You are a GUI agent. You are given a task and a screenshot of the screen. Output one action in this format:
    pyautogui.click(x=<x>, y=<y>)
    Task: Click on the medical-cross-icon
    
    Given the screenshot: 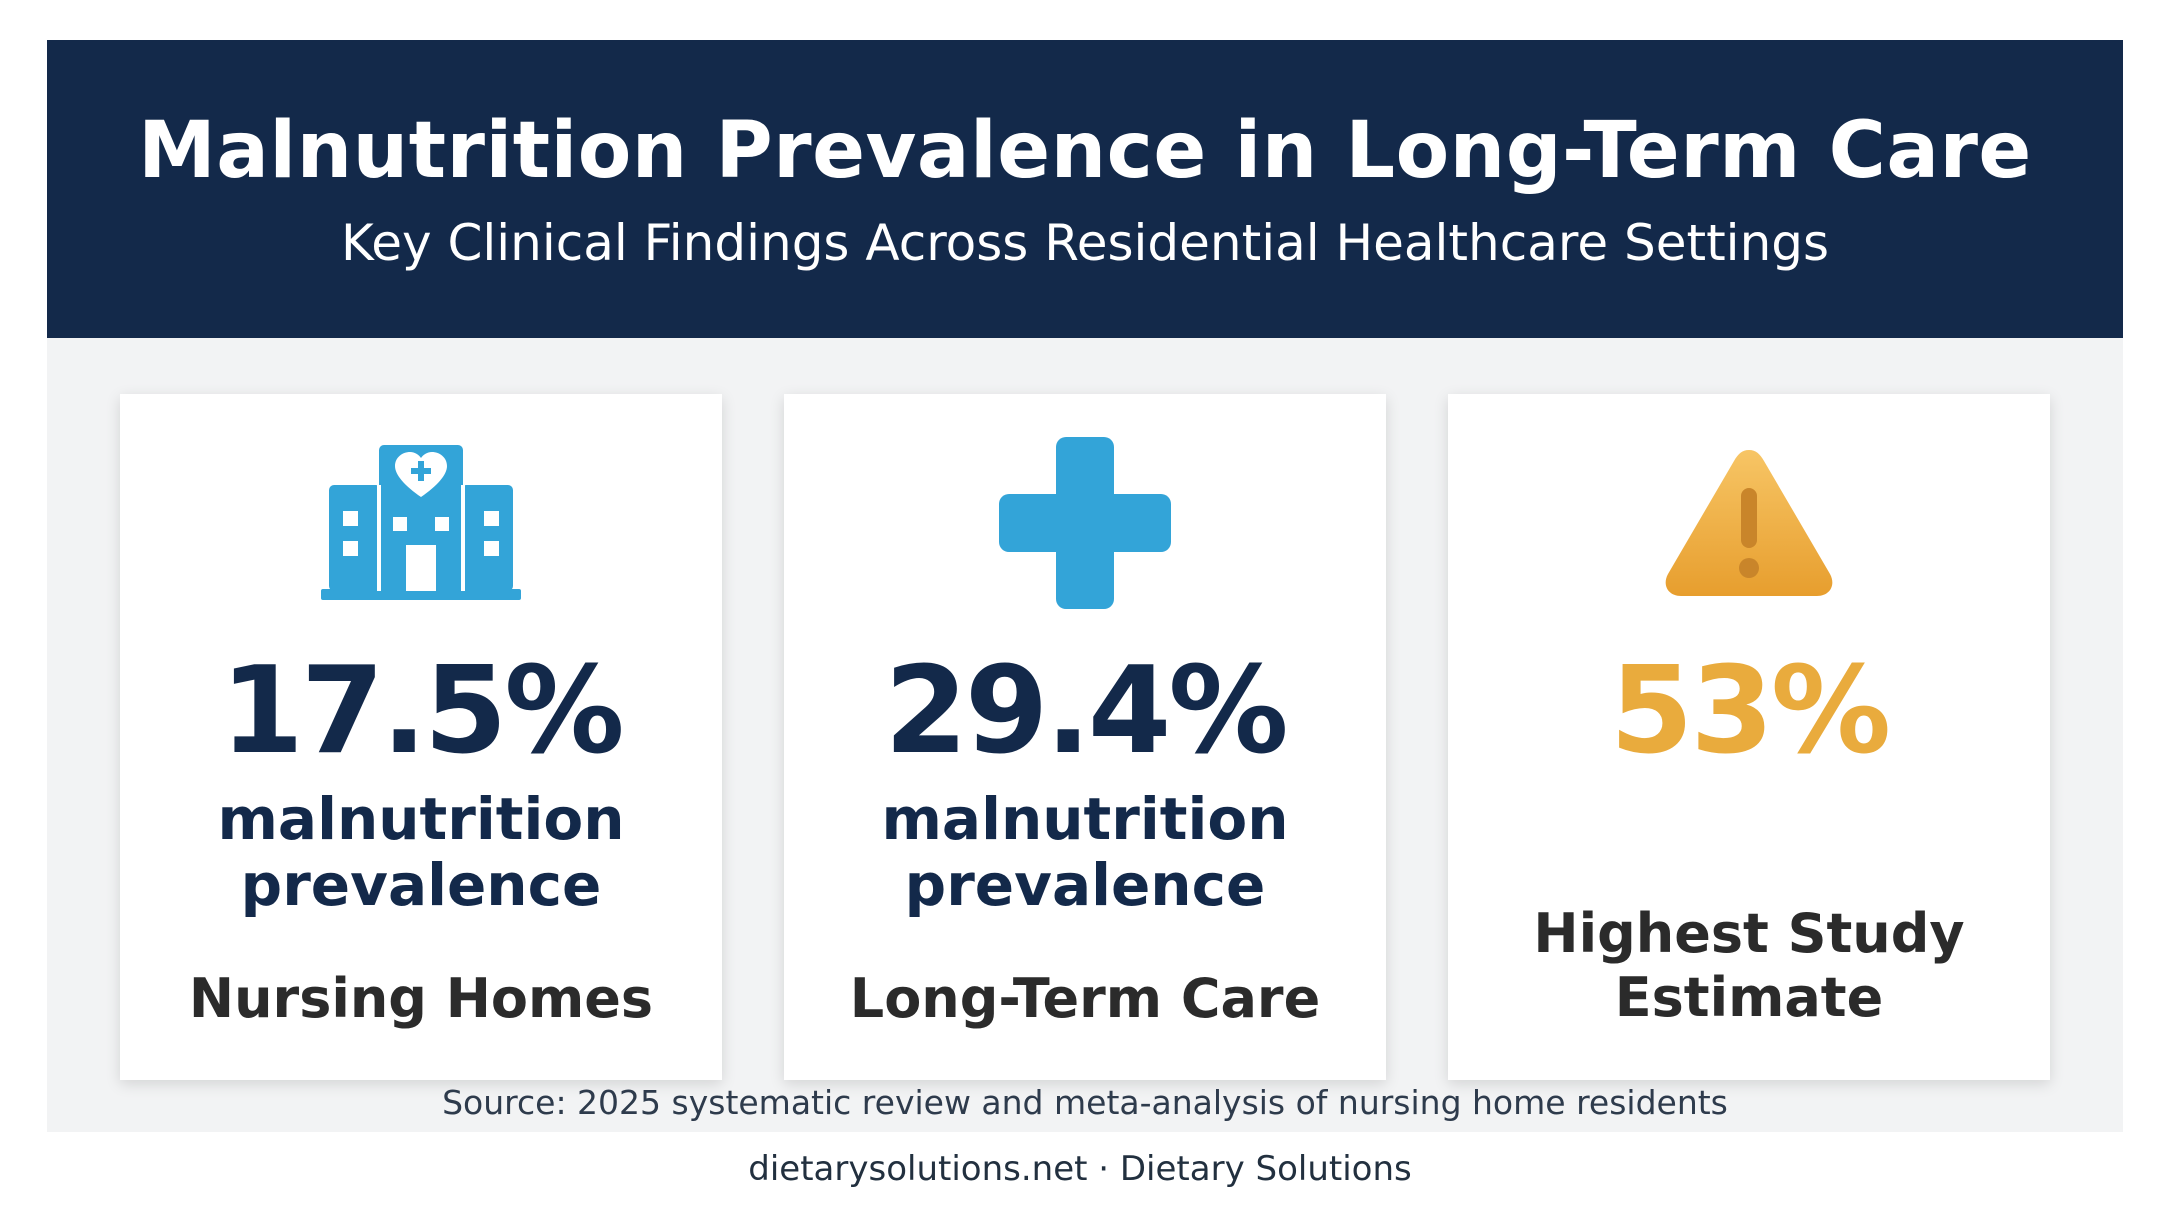 What is the action you would take?
    pyautogui.click(x=1085, y=523)
    